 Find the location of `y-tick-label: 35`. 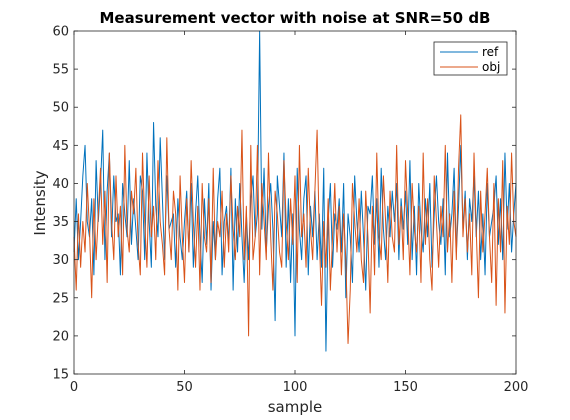

y-tick-label: 35 is located at coordinates (60, 222).